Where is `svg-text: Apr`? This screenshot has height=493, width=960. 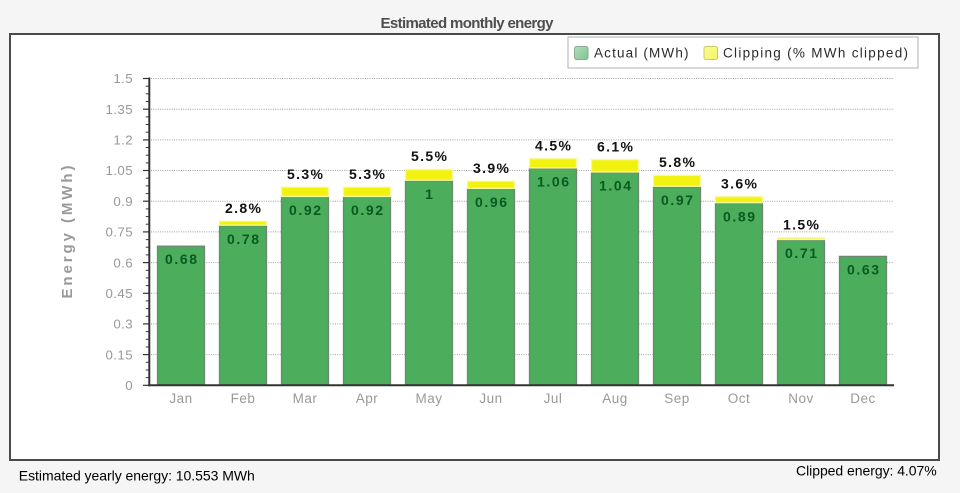 svg-text: Apr is located at coordinates (367, 398).